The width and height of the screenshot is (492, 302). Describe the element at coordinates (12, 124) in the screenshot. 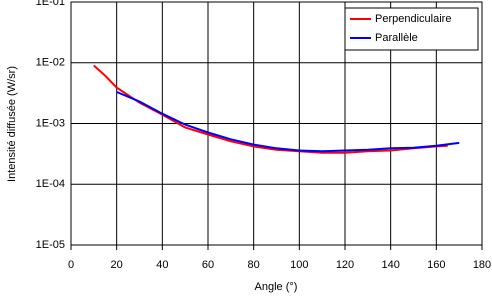

I see `y-axis-title: Intensité diffusée (W/sr)` at that location.